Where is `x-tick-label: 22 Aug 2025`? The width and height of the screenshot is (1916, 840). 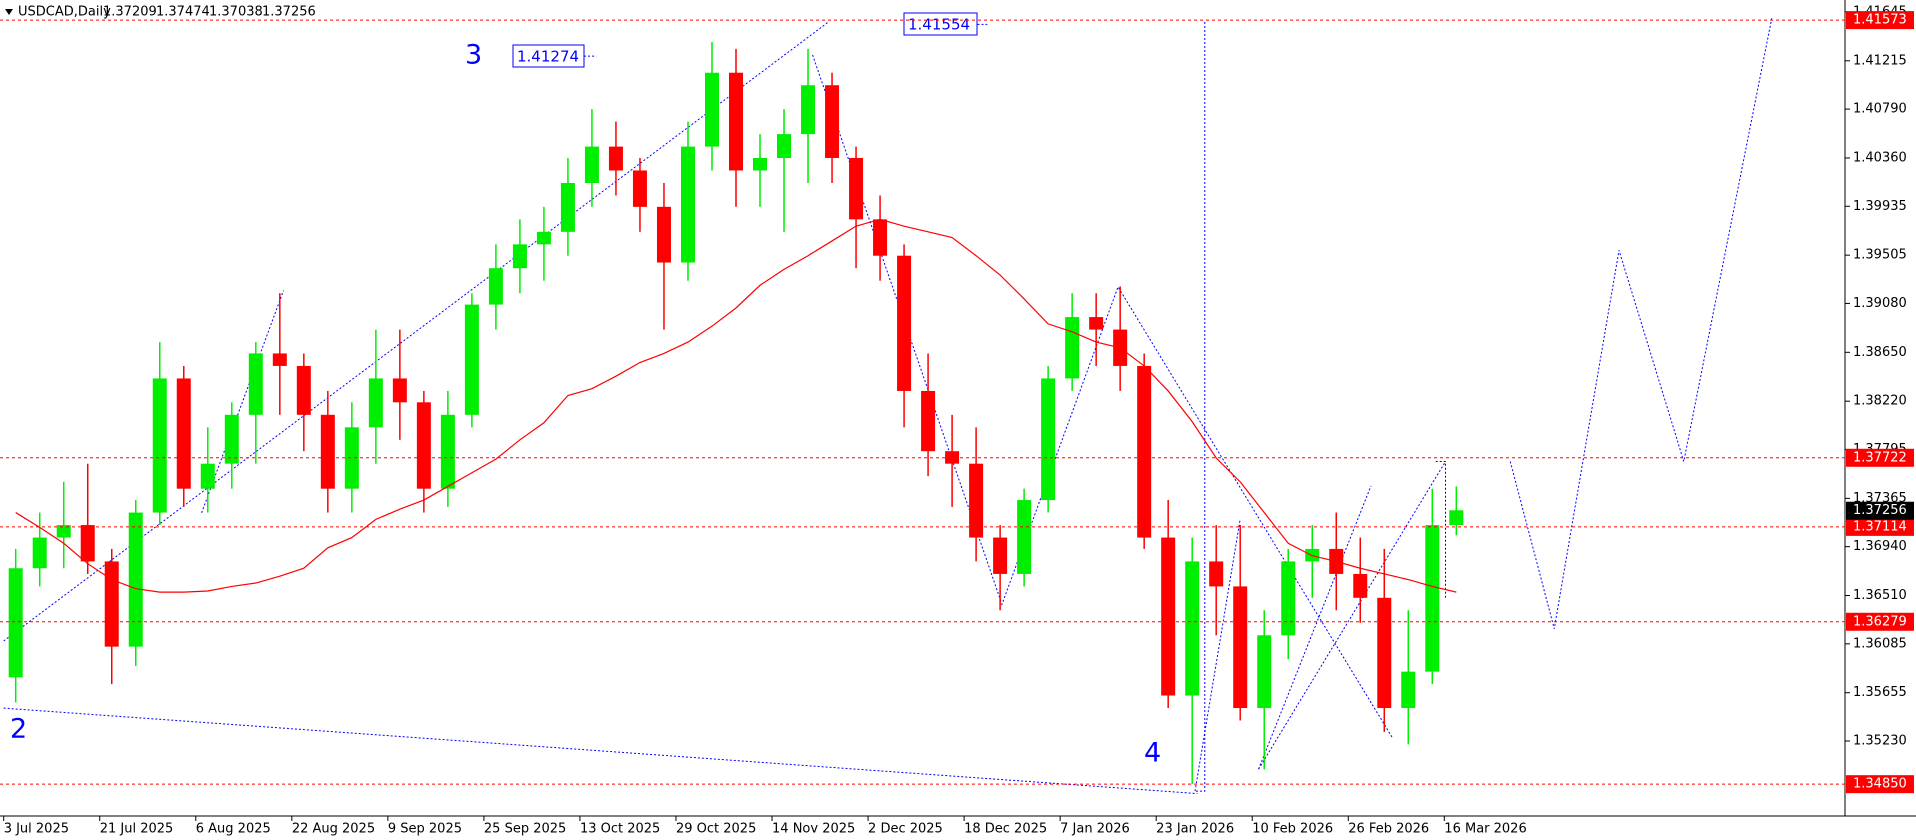
x-tick-label: 22 Aug 2025 is located at coordinates (333, 829).